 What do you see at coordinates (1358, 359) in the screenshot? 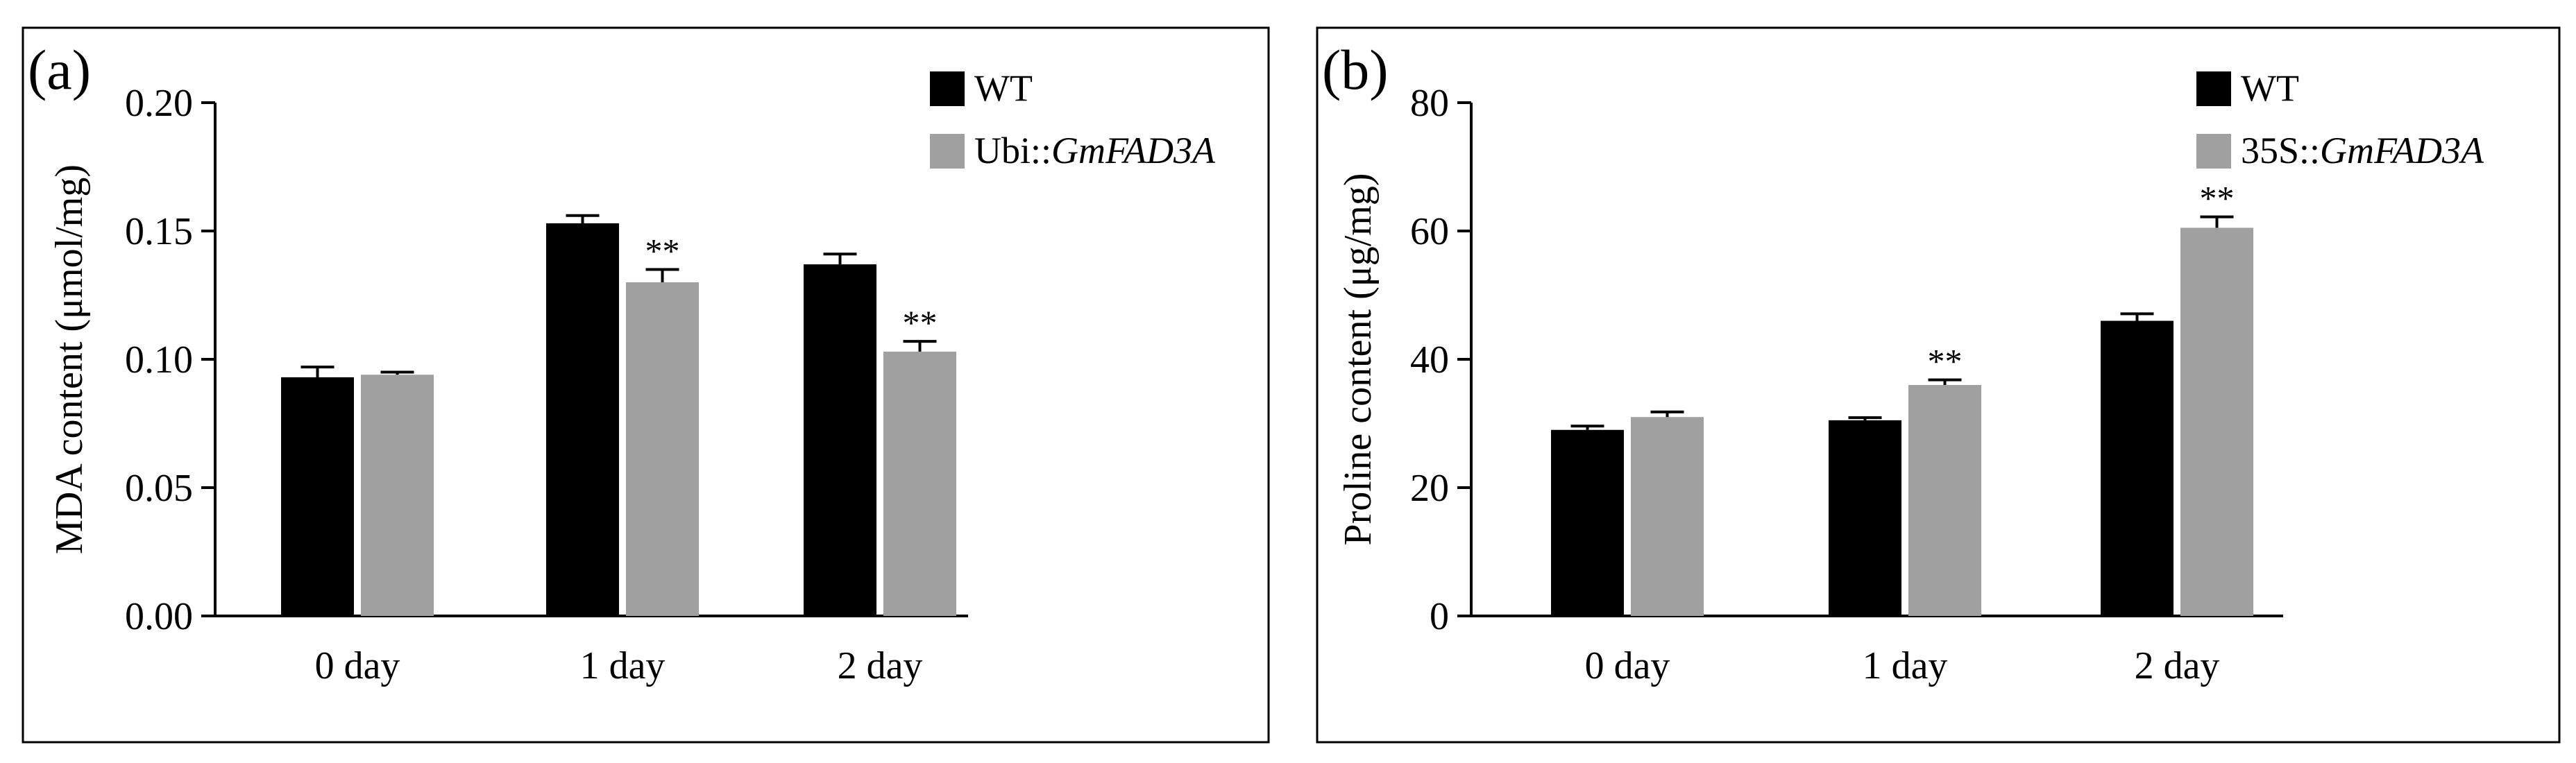
I see `y-axis-title: Proline content (μg/mg)` at bounding box center [1358, 359].